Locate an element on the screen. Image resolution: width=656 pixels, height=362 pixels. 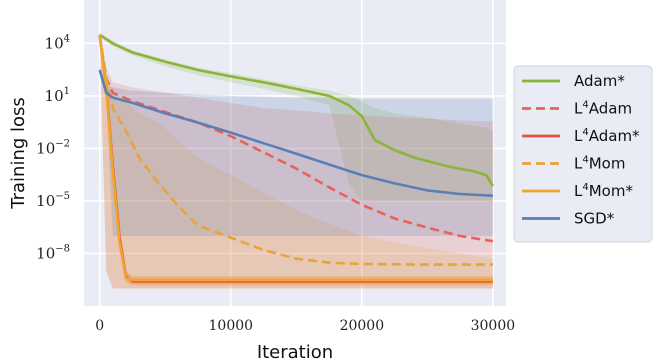
x-tick-labels: 0 10000 20000 30000 is located at coordinates (305, 326).